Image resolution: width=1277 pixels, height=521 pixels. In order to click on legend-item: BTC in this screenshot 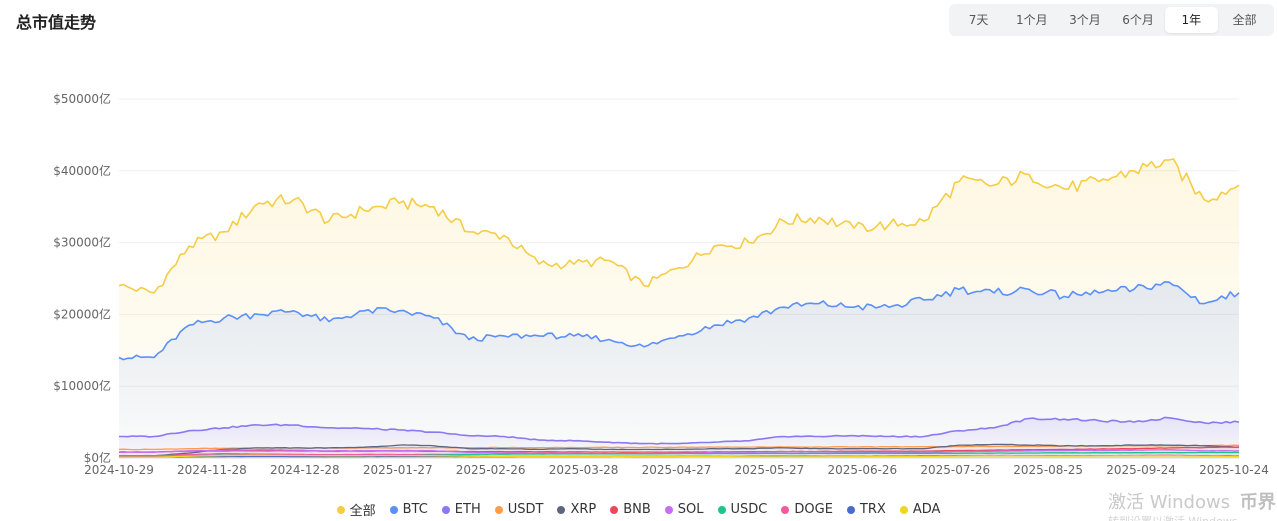, I will do `click(408, 509)`.